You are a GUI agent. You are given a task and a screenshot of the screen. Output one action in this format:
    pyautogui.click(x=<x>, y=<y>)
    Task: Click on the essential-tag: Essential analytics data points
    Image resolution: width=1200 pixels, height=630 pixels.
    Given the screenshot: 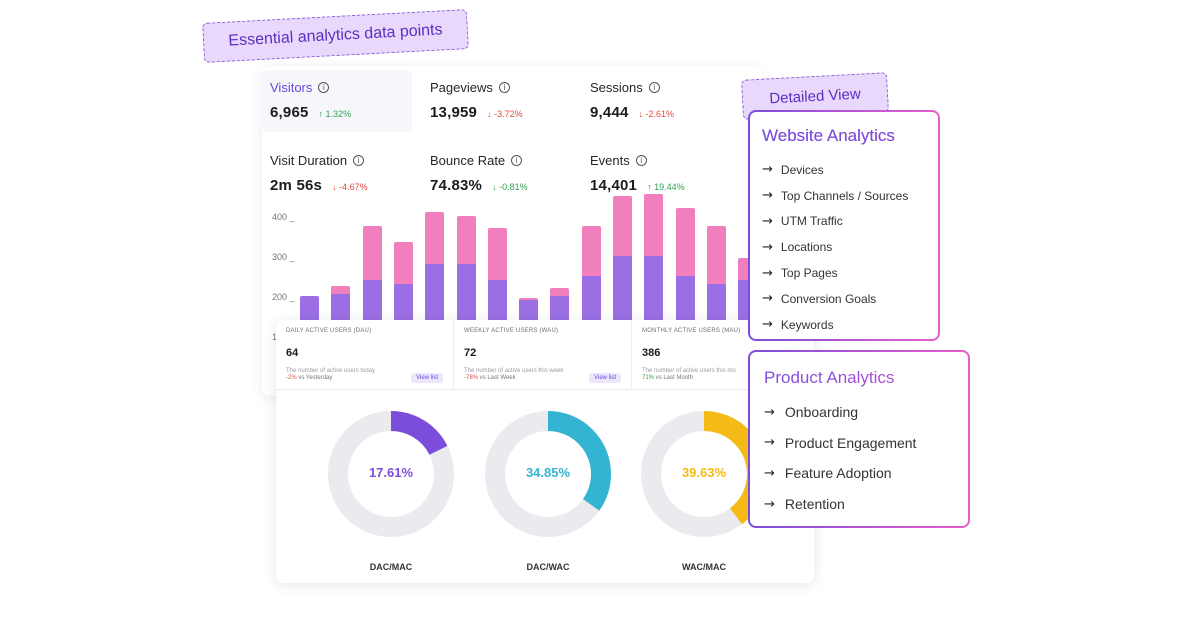 What is the action you would take?
    pyautogui.click(x=335, y=36)
    